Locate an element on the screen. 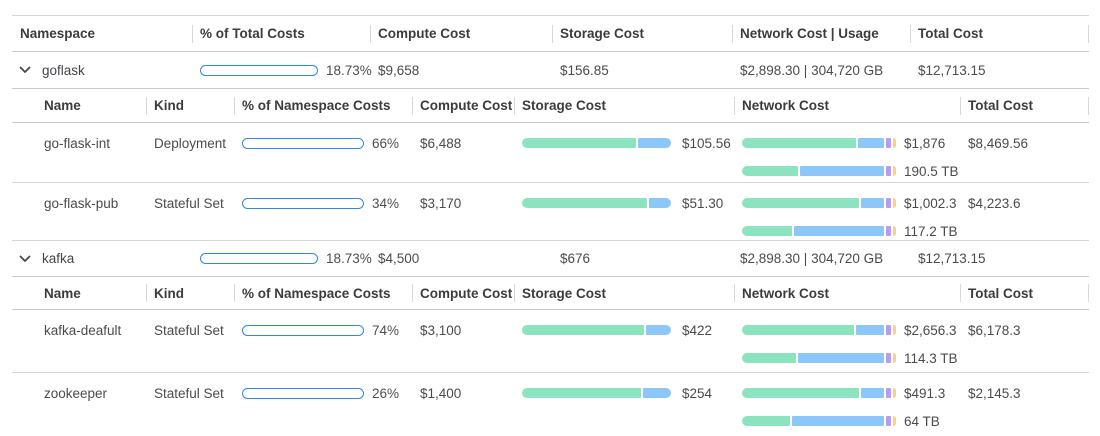 This screenshot has width=1100, height=436. storage-cost-cell: $105.56 is located at coordinates (624, 139).